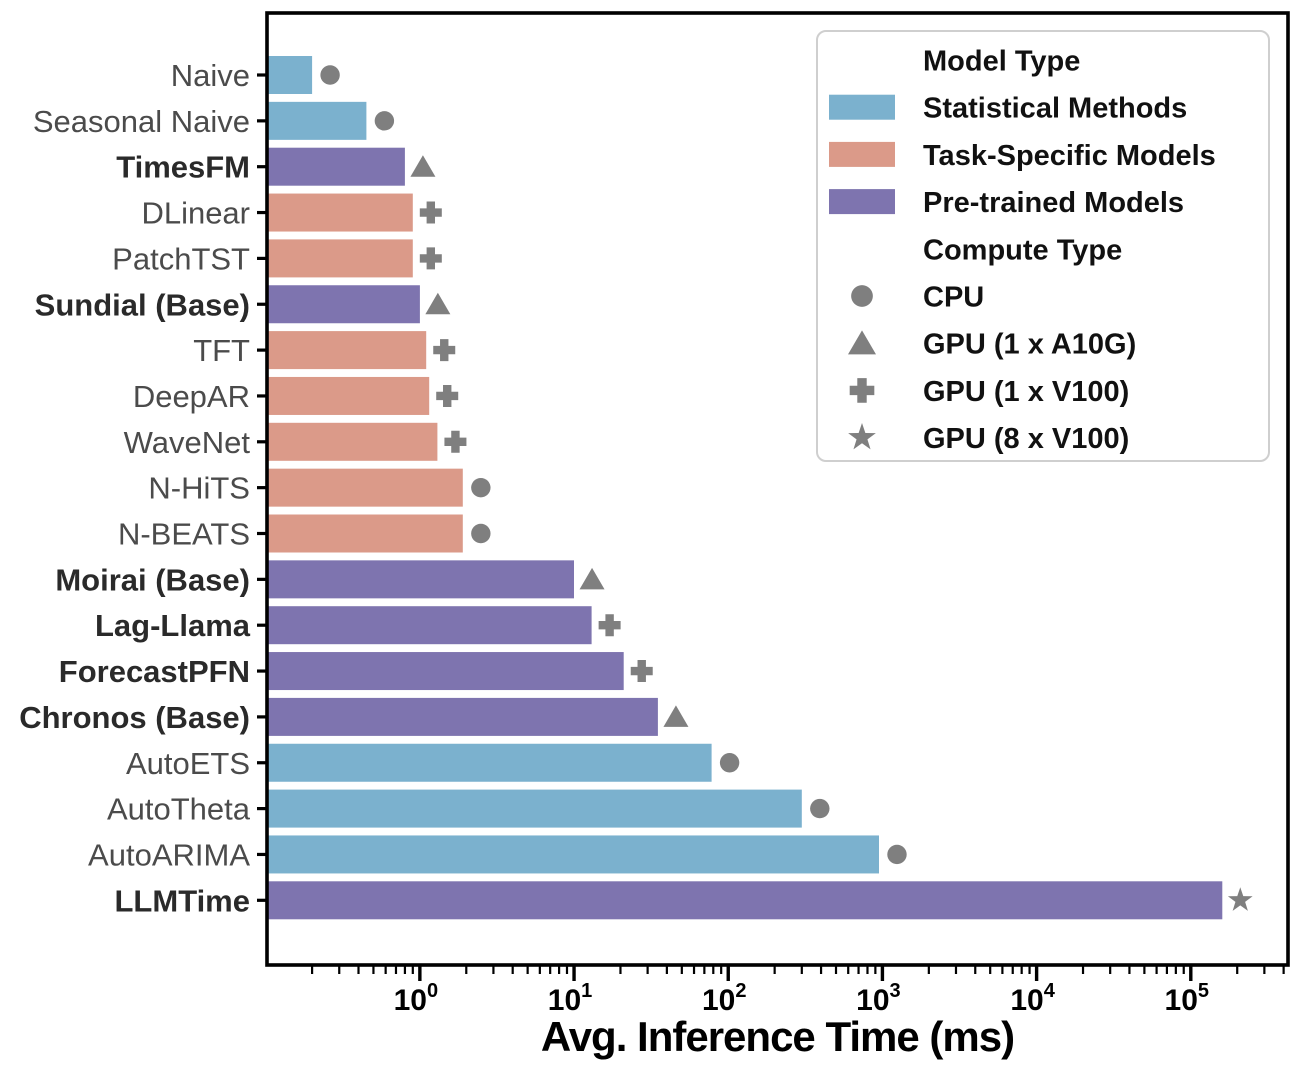 Image resolution: width=1296 pixels, height=1070 pixels. I want to click on bar-llmtime, so click(745, 900).